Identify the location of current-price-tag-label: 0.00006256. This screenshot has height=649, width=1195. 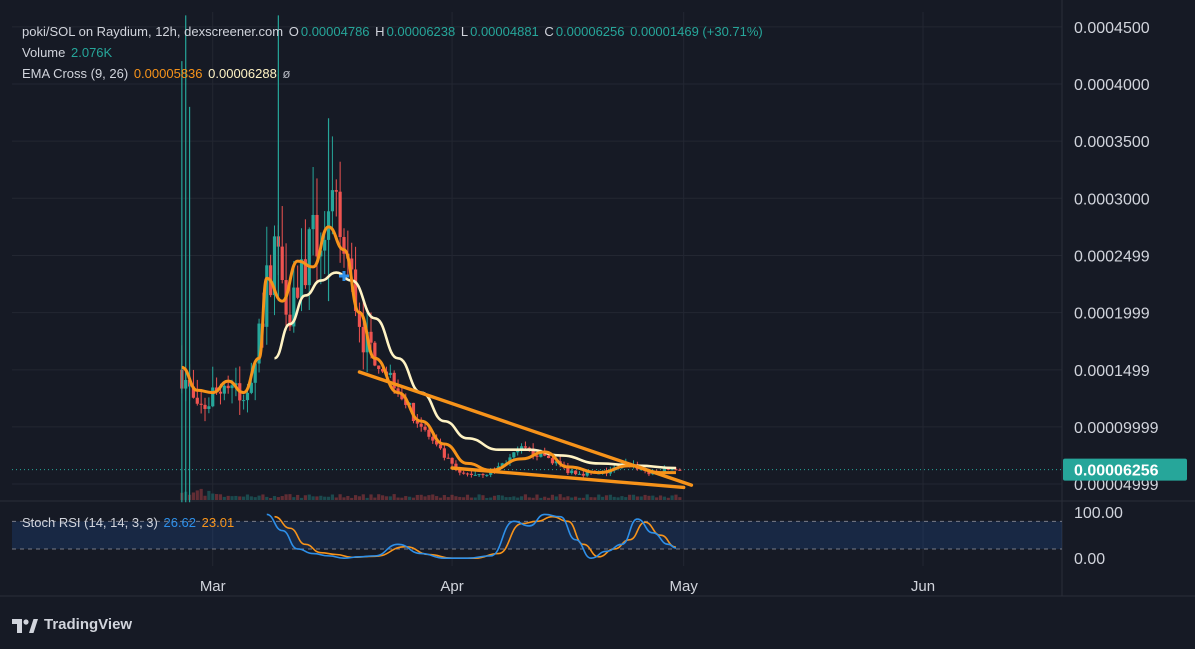
(1116, 471).